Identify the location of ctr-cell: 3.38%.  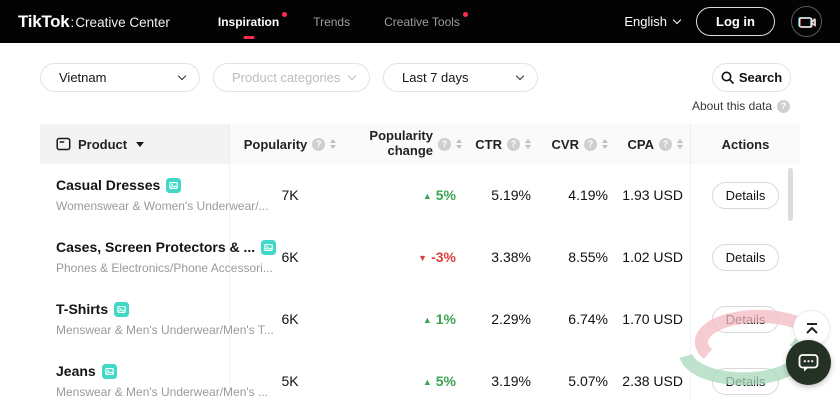
(511, 257).